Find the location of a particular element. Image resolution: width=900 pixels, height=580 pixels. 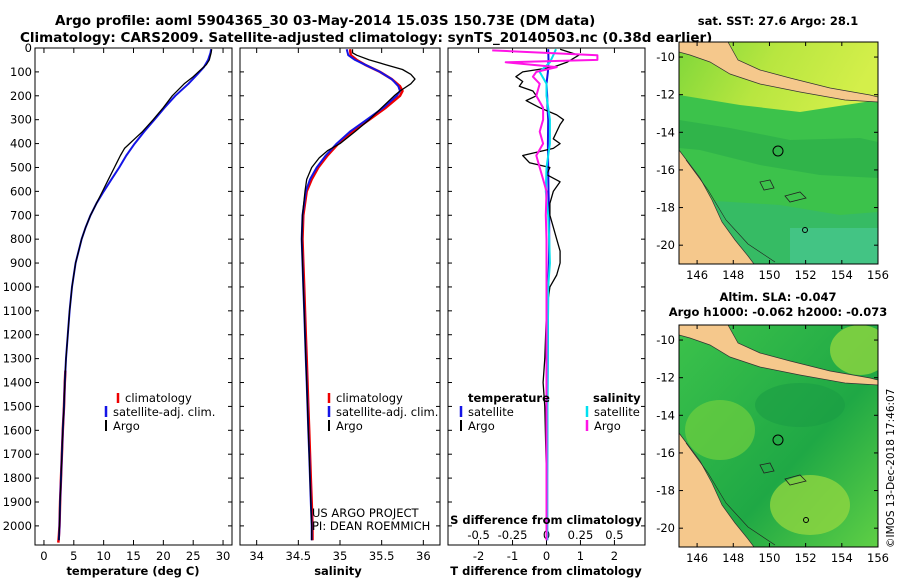

sla-map is located at coordinates (778, 436).